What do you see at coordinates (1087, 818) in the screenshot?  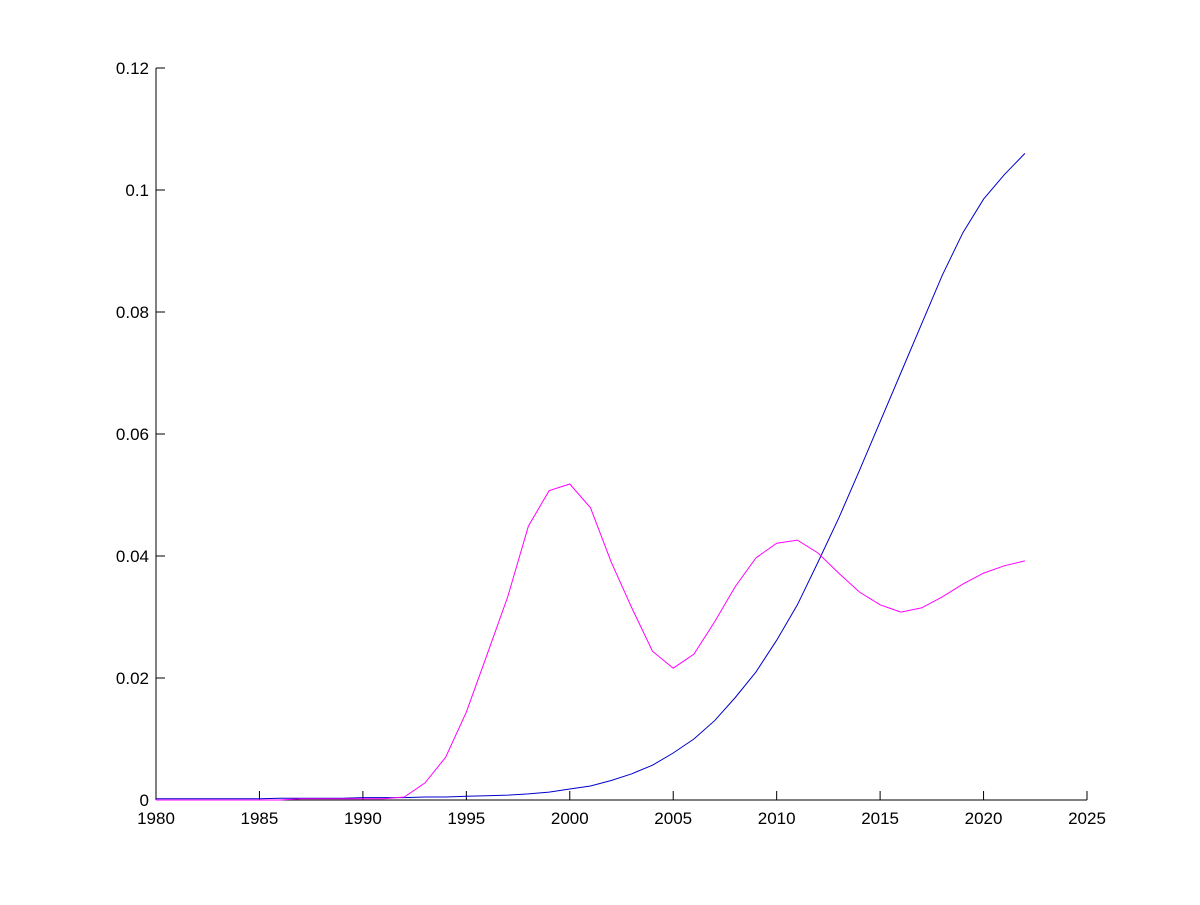 I see `x-tick-label: 2025` at bounding box center [1087, 818].